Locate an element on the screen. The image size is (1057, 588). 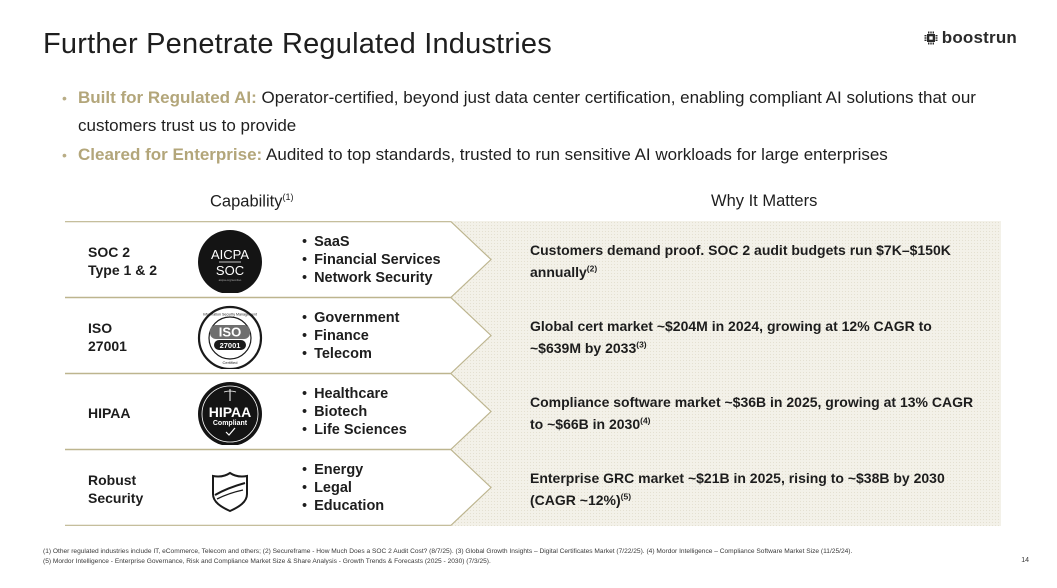
row-label: Robust Security is located at coordinates (116, 489).